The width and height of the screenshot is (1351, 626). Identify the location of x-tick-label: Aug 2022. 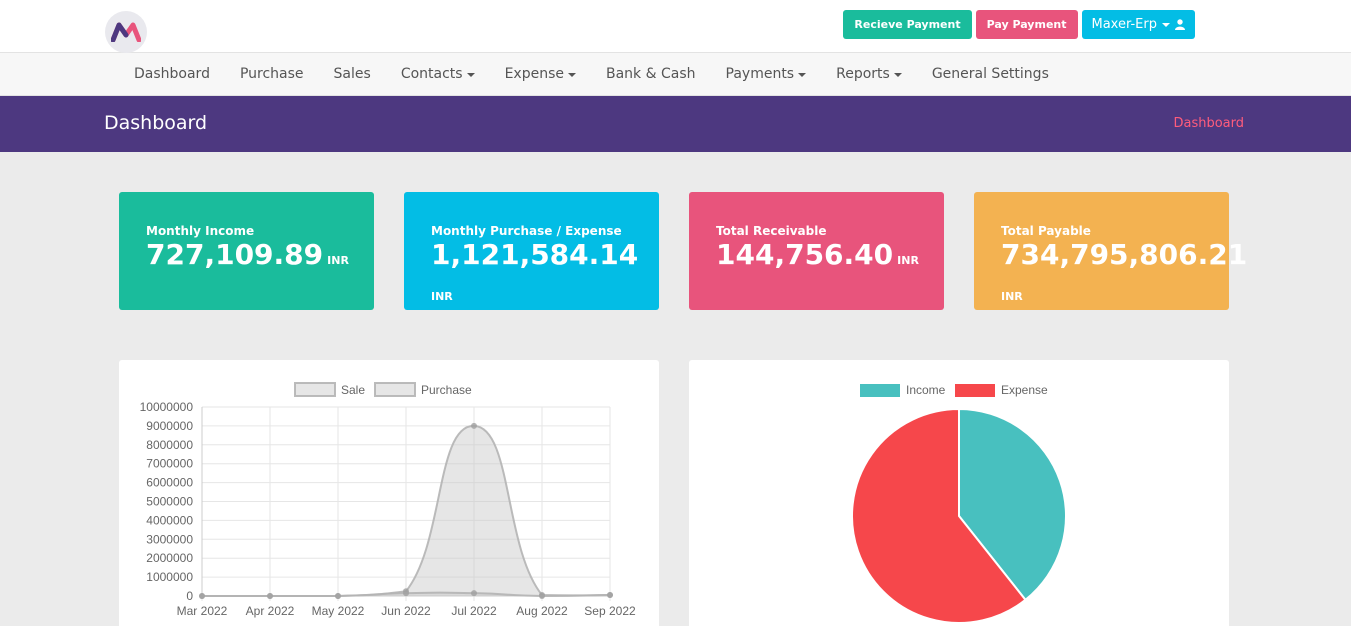
(542, 611).